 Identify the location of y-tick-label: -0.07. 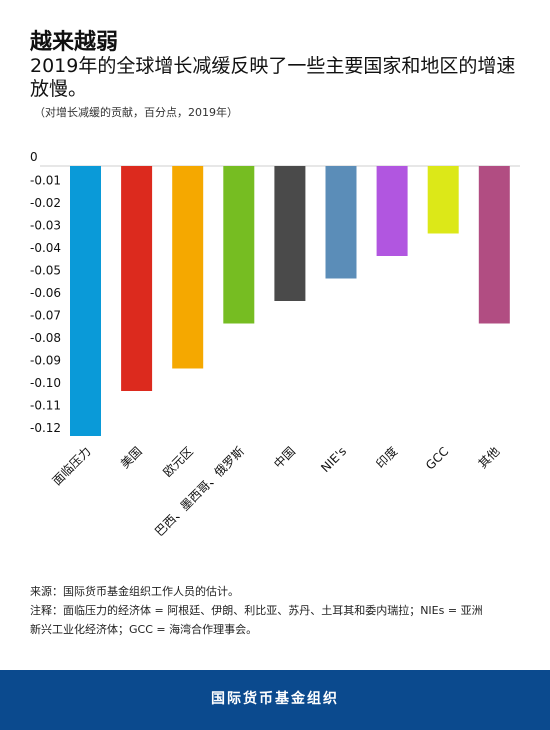
(45, 316).